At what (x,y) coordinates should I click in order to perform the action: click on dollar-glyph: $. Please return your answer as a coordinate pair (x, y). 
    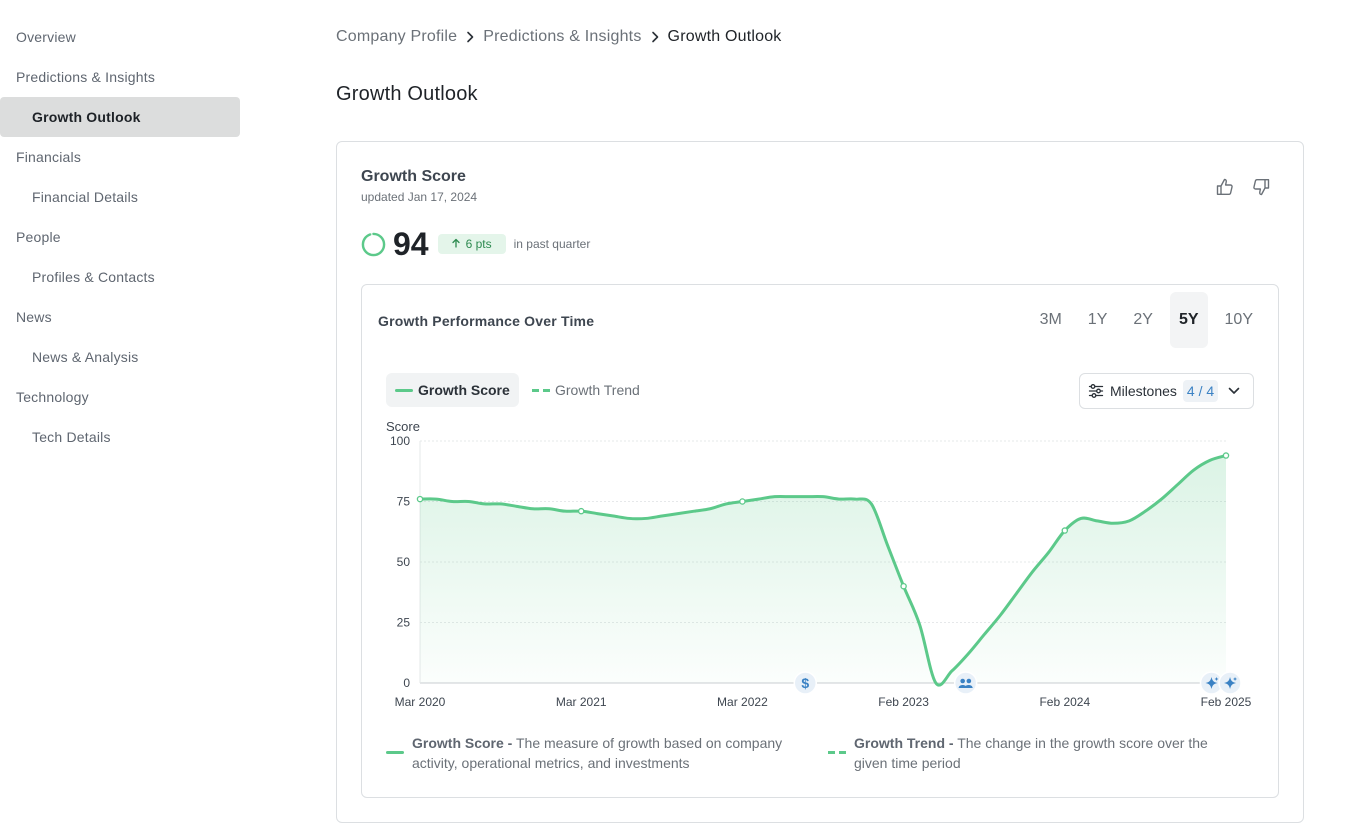
    Looking at the image, I should click on (805, 683).